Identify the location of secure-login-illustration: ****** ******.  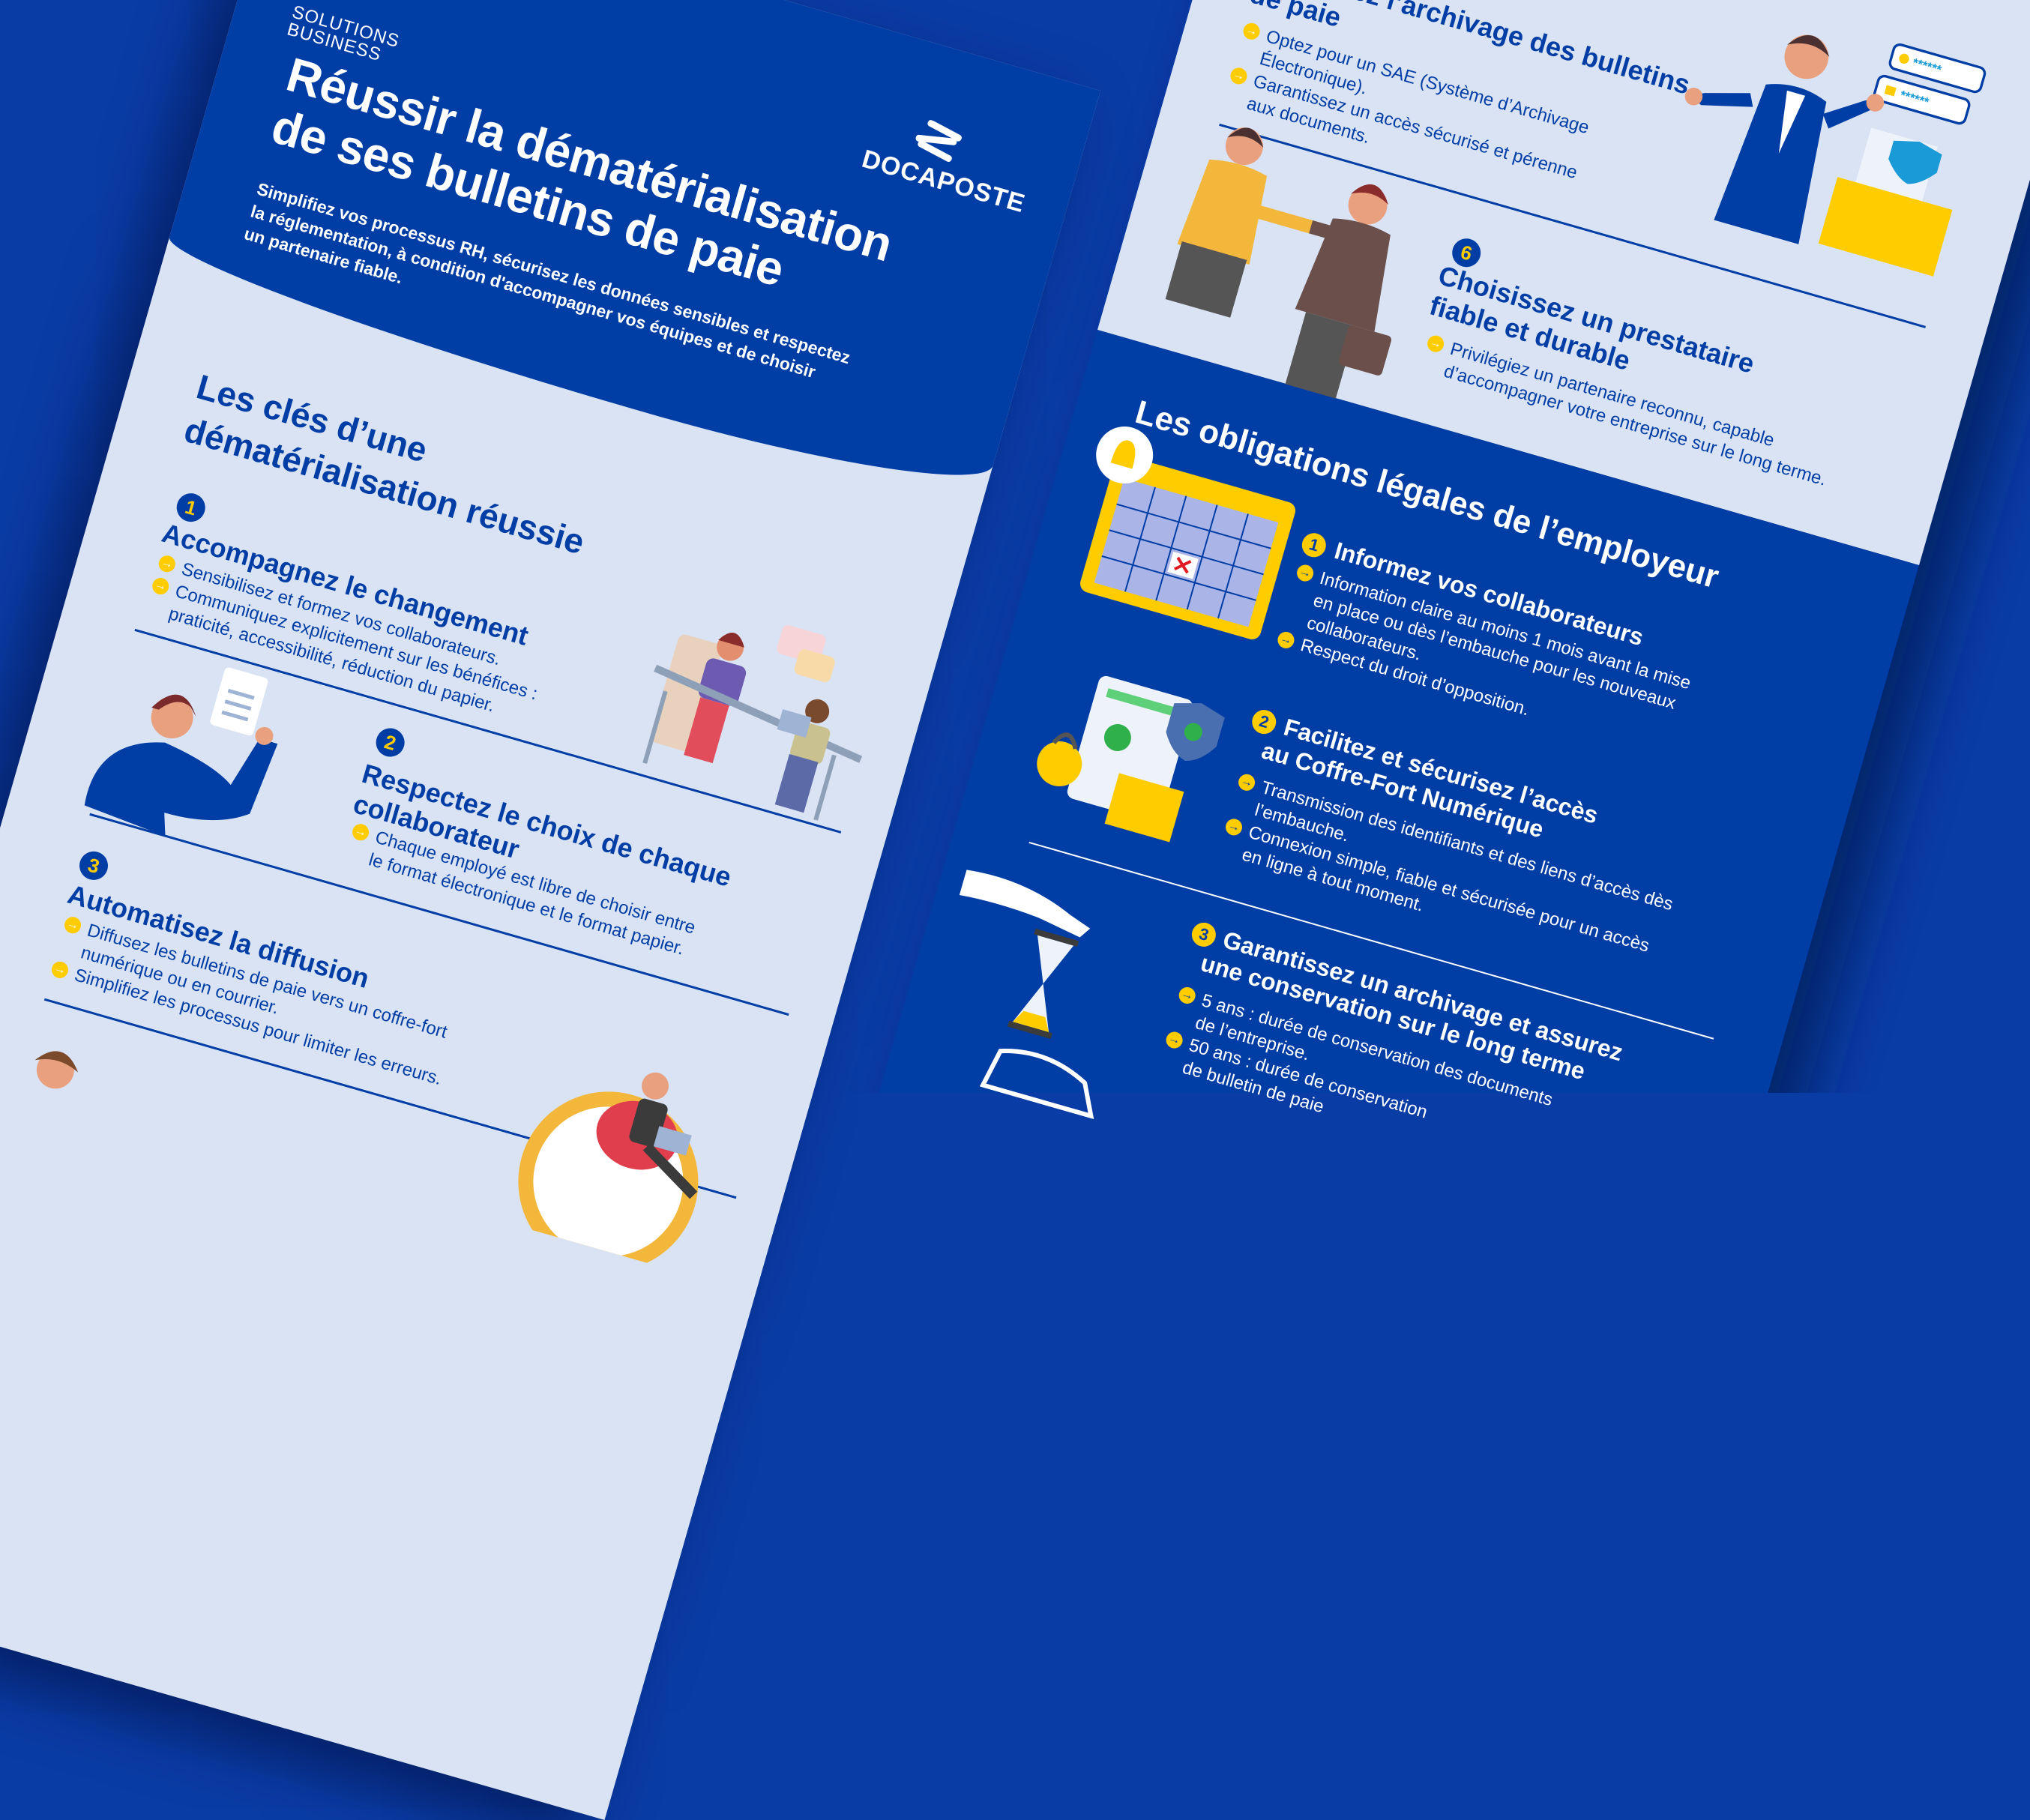
(1836, 155).